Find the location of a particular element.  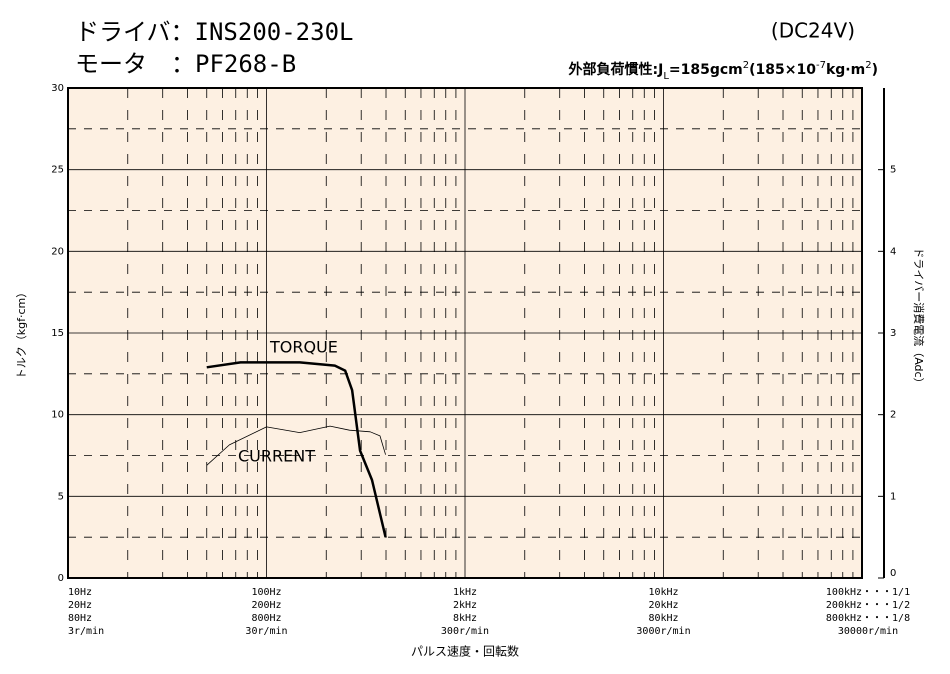

x-tick-label: 100Hz is located at coordinates (266, 592).